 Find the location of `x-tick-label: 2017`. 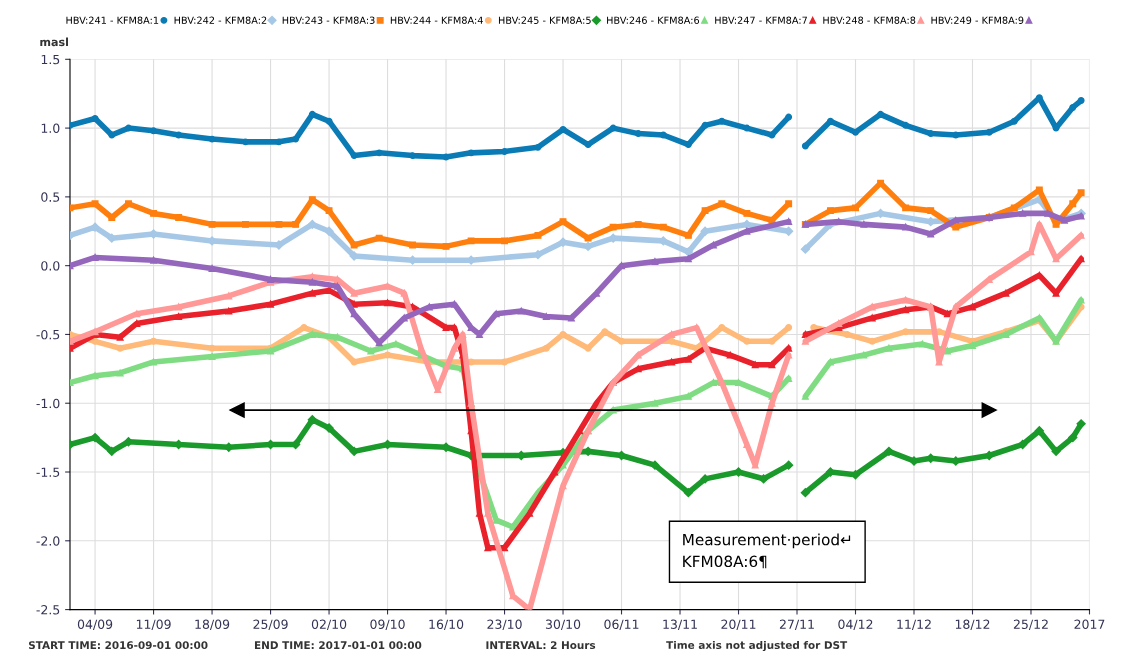

x-tick-label: 2017 is located at coordinates (1089, 624).